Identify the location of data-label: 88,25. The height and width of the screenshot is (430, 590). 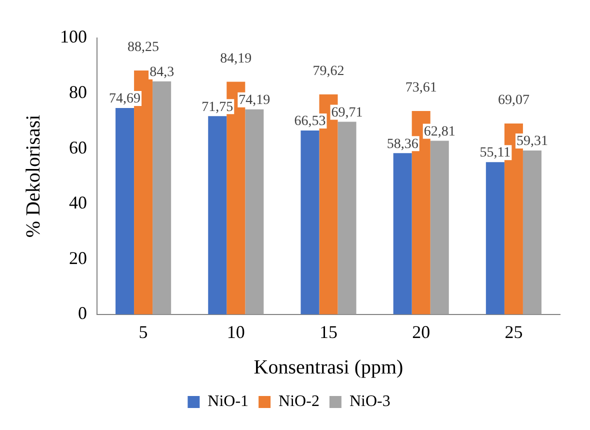
(144, 48).